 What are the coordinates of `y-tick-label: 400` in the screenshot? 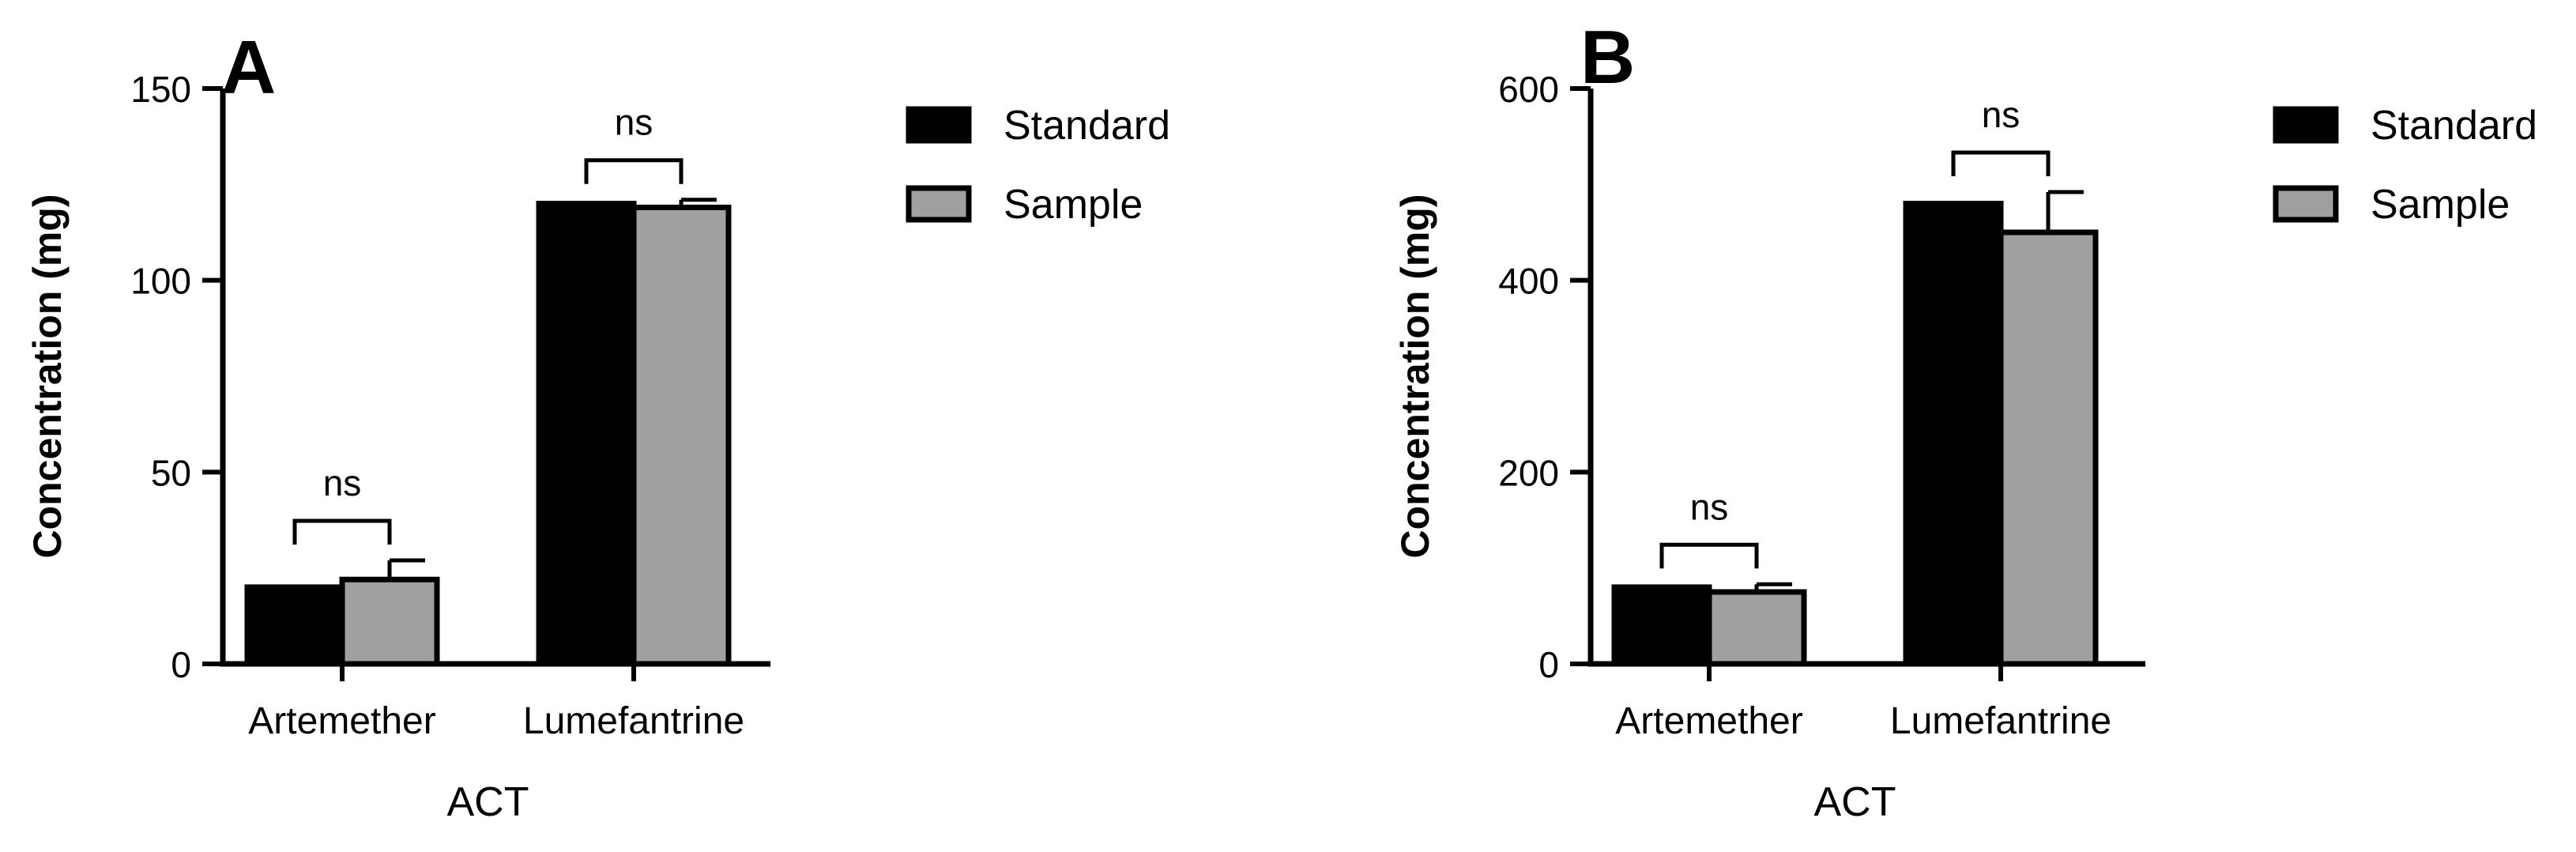 It's located at (1528, 281).